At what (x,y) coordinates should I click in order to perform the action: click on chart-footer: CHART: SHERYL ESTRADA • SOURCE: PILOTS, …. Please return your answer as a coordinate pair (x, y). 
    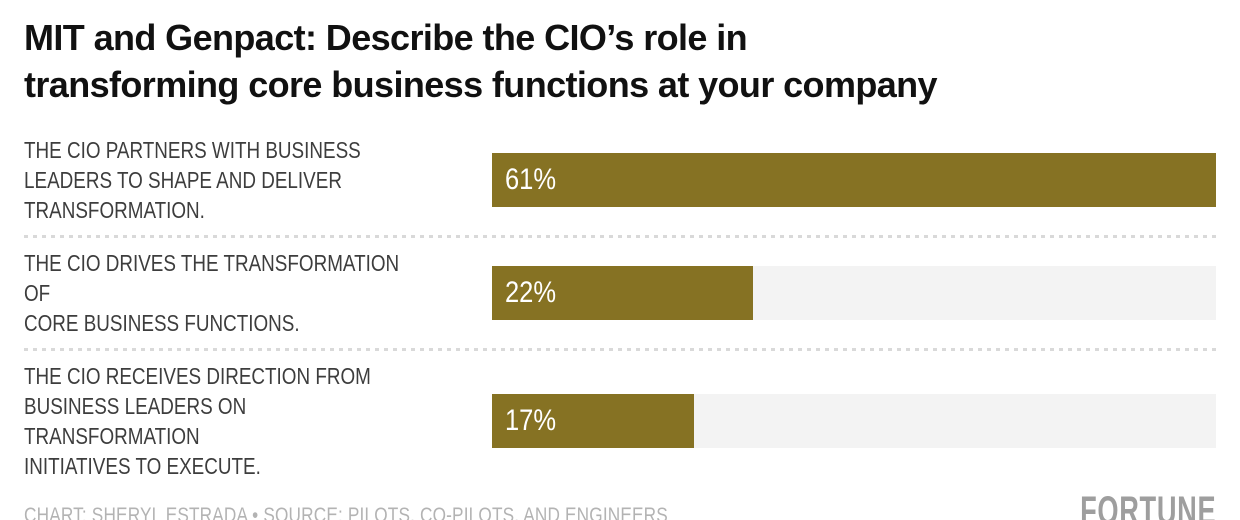
    Looking at the image, I should click on (620, 505).